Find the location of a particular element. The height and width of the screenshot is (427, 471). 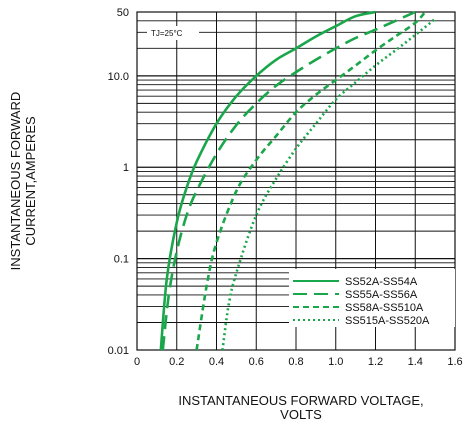

y-tick-label: 0.01 is located at coordinates (118, 351).